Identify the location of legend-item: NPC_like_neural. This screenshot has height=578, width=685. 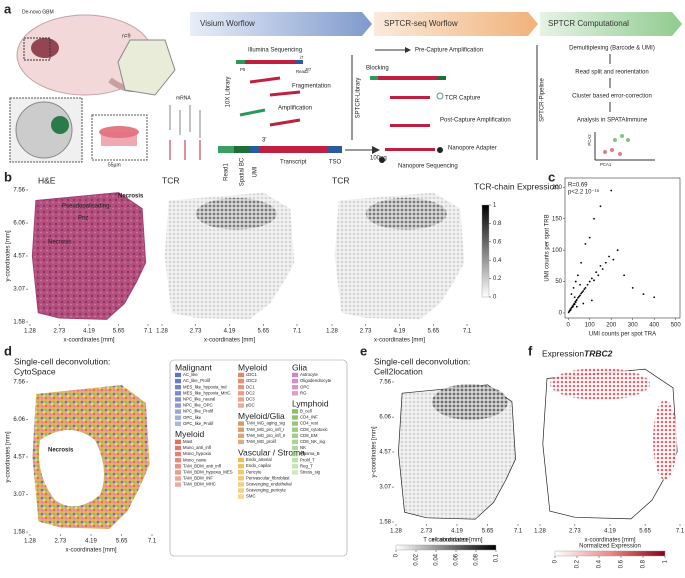
(199, 399).